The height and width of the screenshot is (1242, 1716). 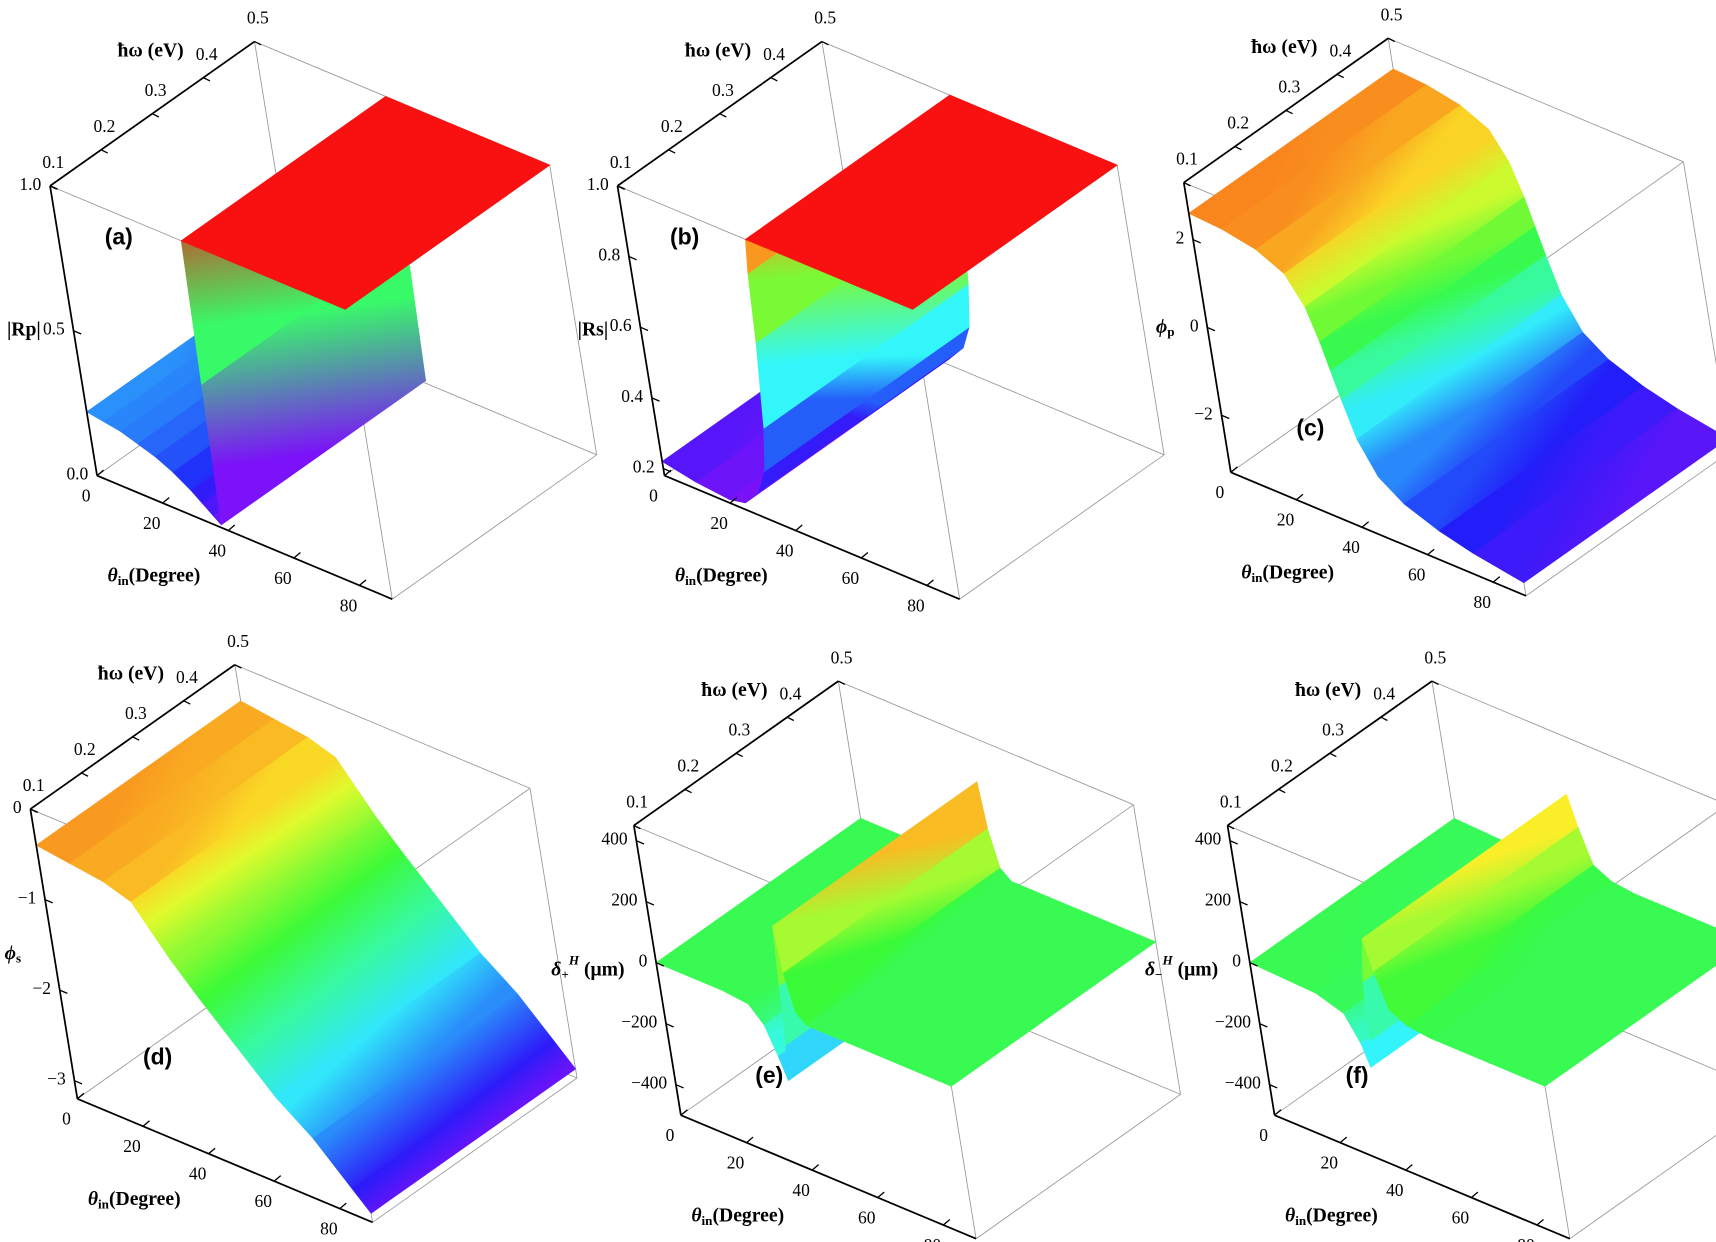 I want to click on x-tick-label: 40, so click(x=218, y=550).